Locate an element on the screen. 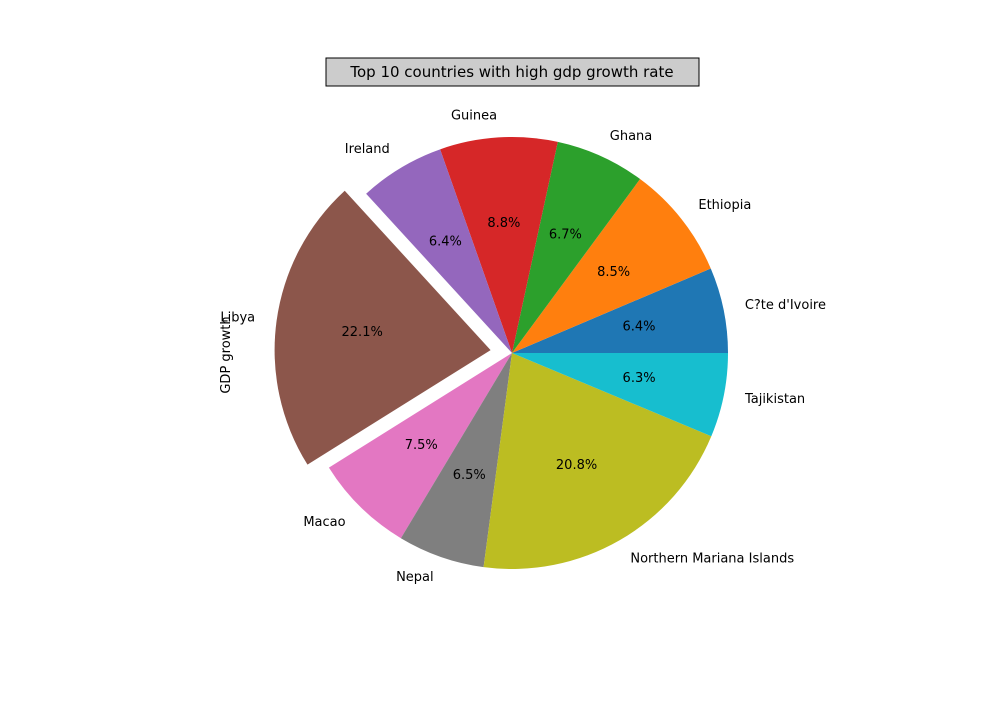 The height and width of the screenshot is (704, 1000). slice-label-ghana: Ghana is located at coordinates (631, 136).